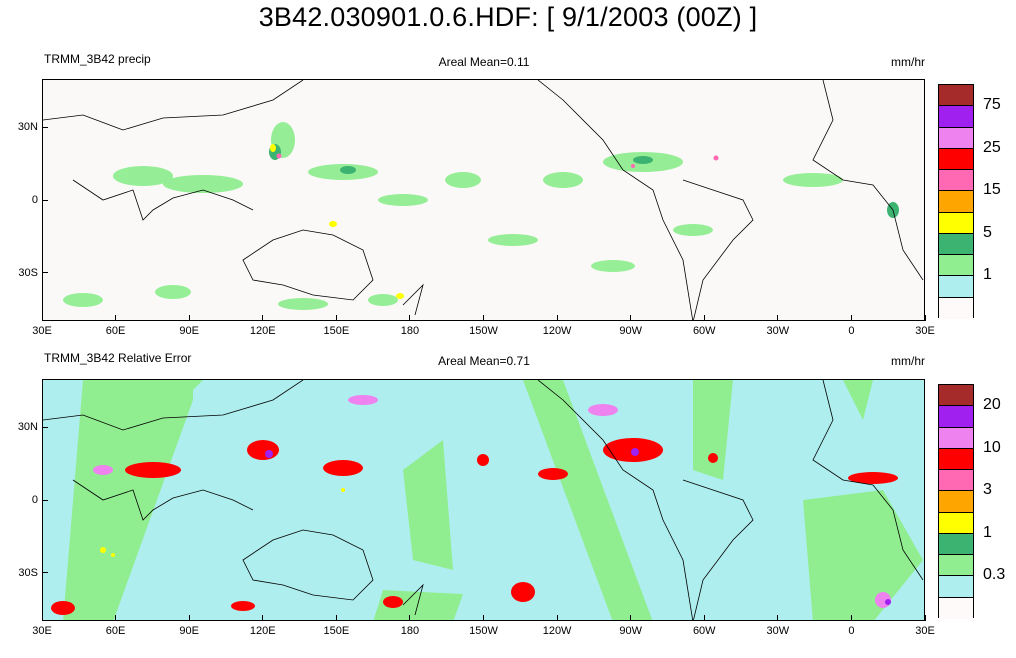 The width and height of the screenshot is (1016, 658). What do you see at coordinates (992, 190) in the screenshot?
I see `precip-colorbar-label: 15` at bounding box center [992, 190].